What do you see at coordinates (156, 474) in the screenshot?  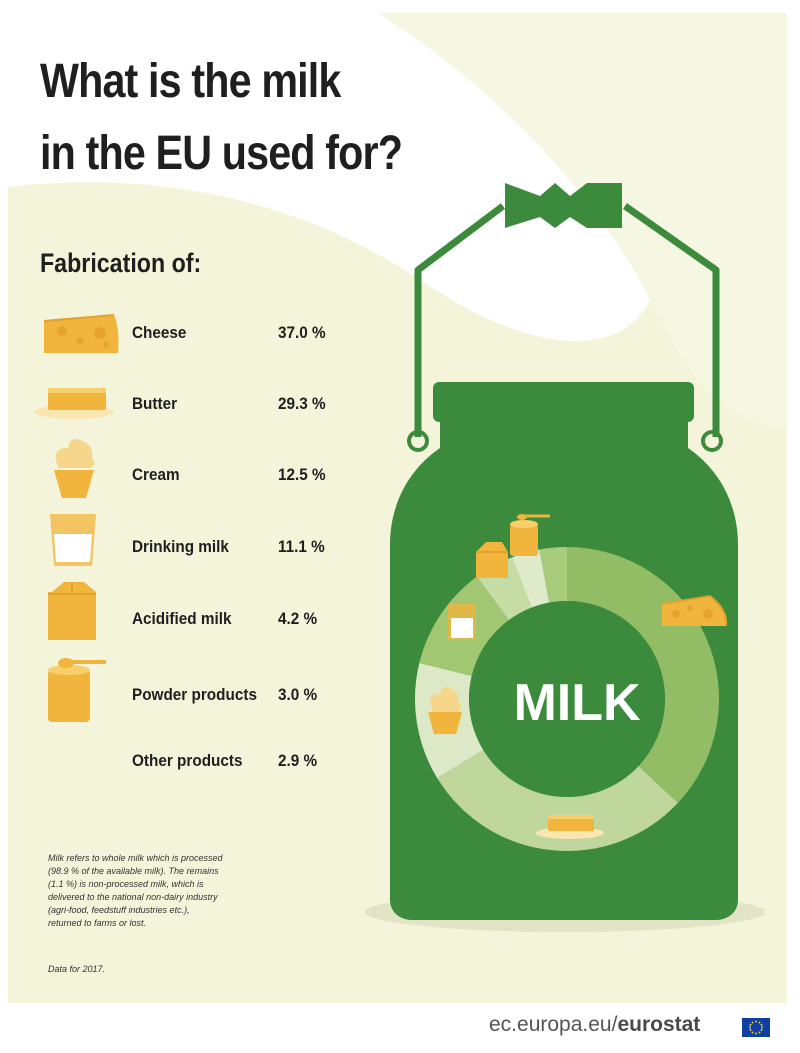 I see `legend-label-cream: Cream` at bounding box center [156, 474].